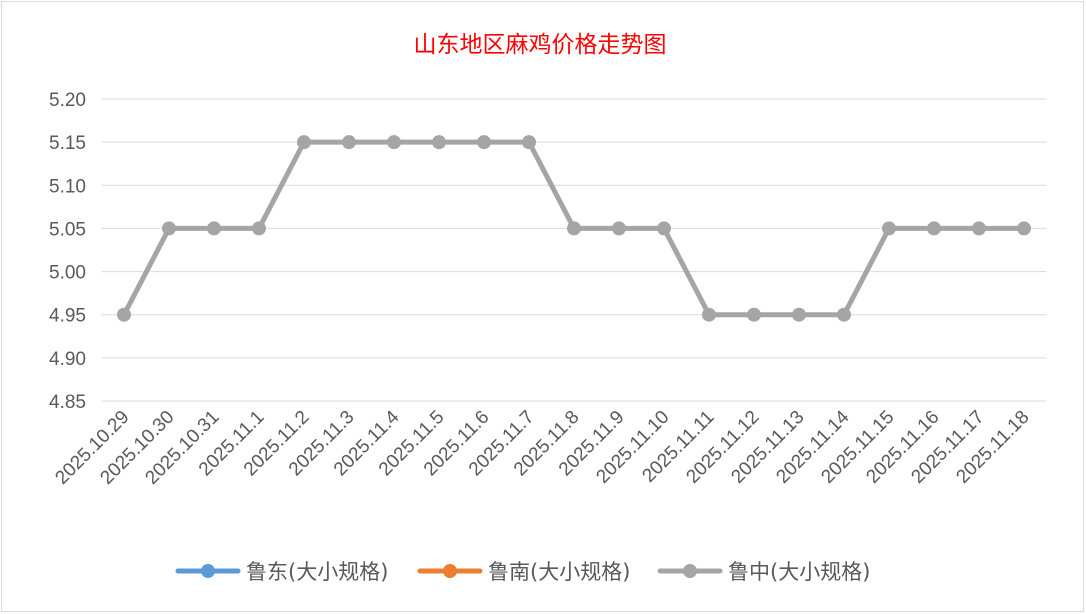  Describe the element at coordinates (559, 572) in the screenshot. I see `legend-label: 鲁南(大小规格)` at that location.